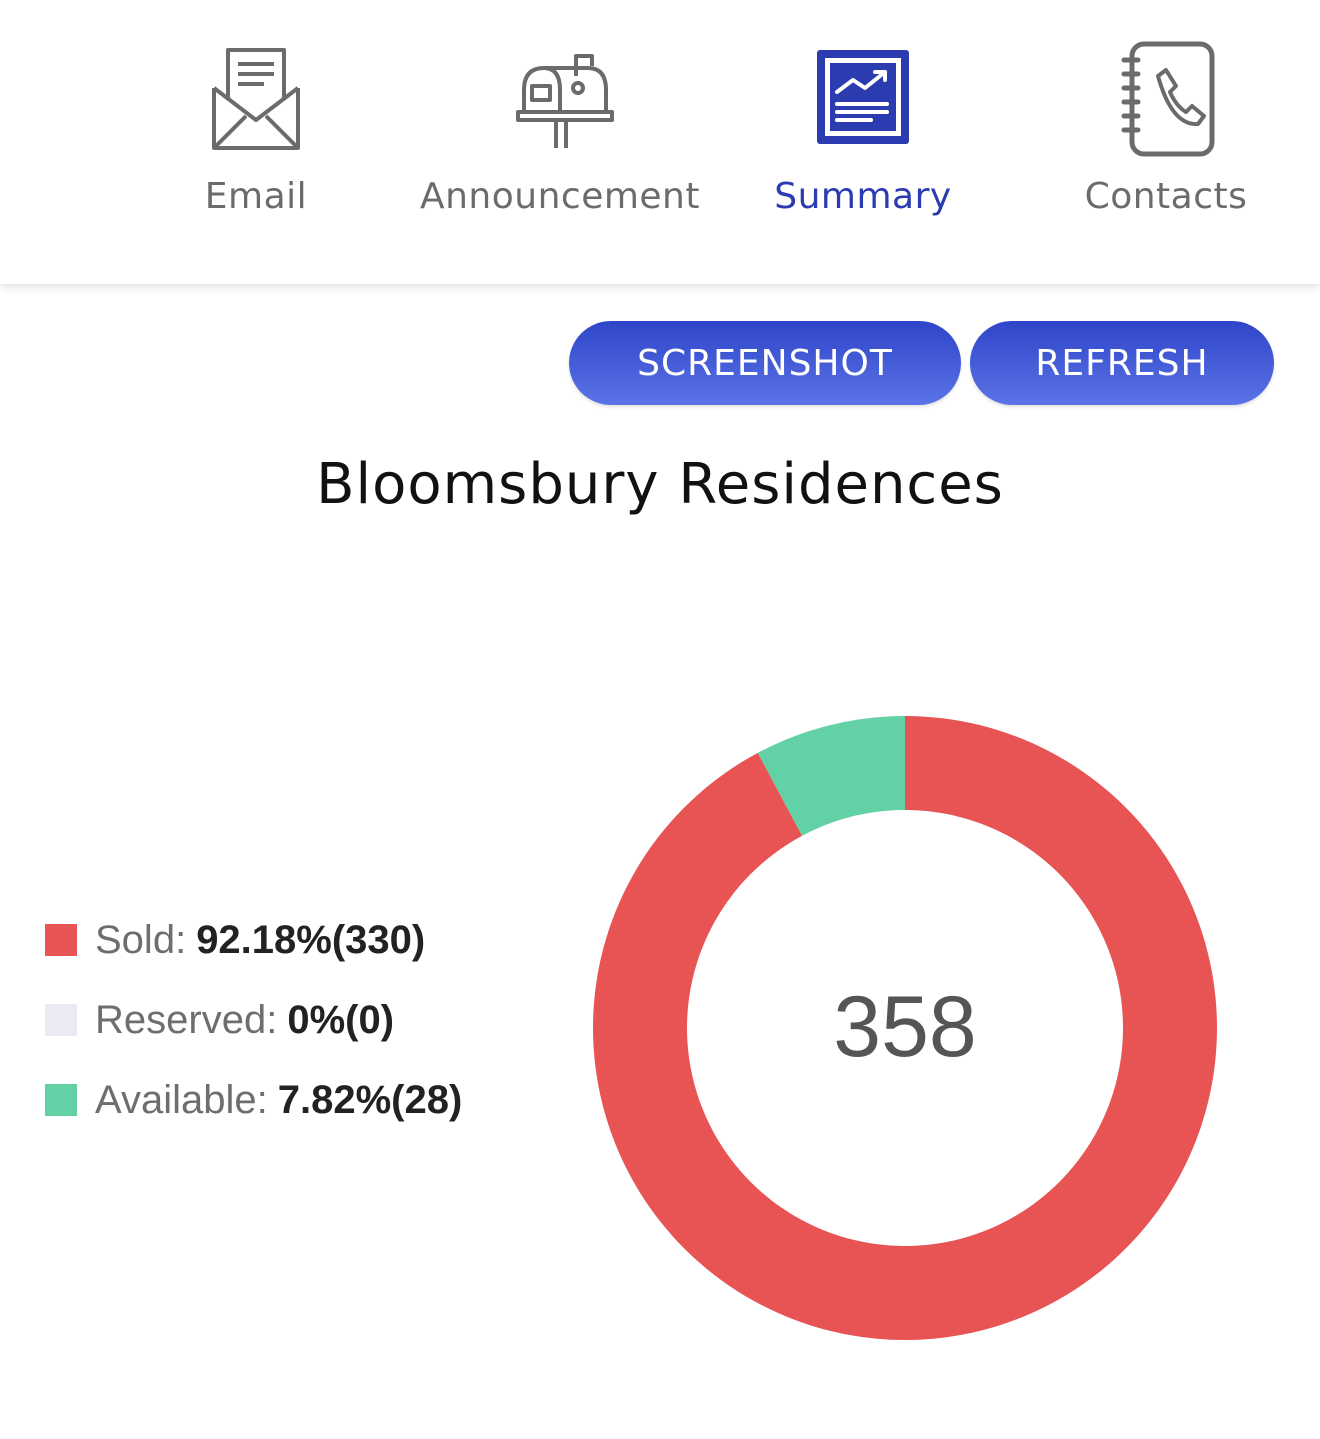 This screenshot has width=1320, height=1439. I want to click on nav-item-contacts: Contacts, so click(1166, 142).